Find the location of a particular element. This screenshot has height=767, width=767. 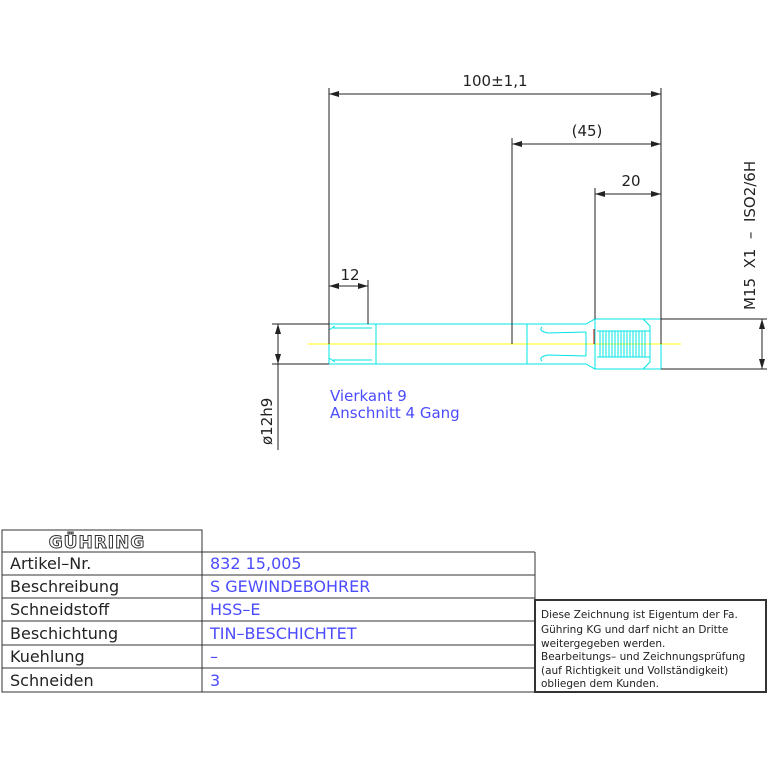

label-description: Beschreibung is located at coordinates (64, 586).